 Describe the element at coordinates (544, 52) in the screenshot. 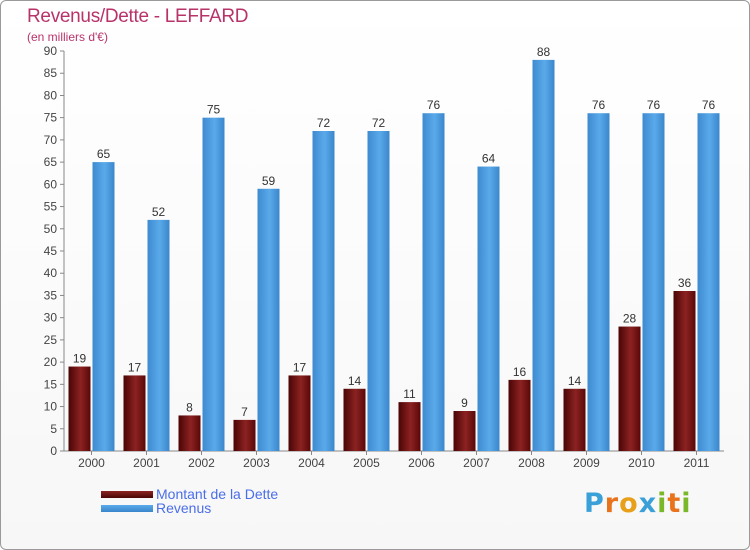

I see `data-label-revenue: 88` at that location.